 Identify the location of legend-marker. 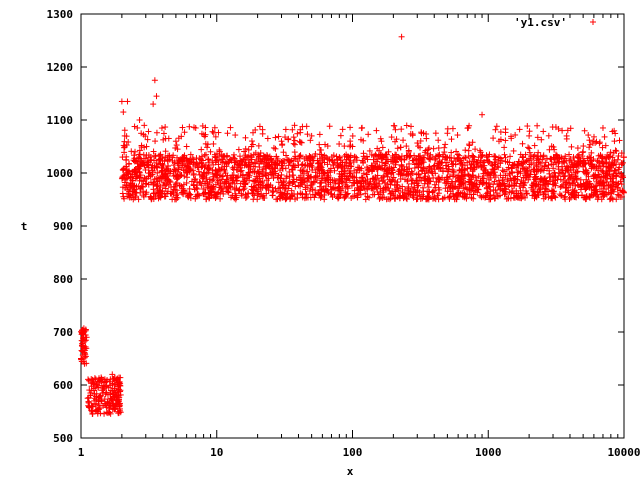
(593, 22).